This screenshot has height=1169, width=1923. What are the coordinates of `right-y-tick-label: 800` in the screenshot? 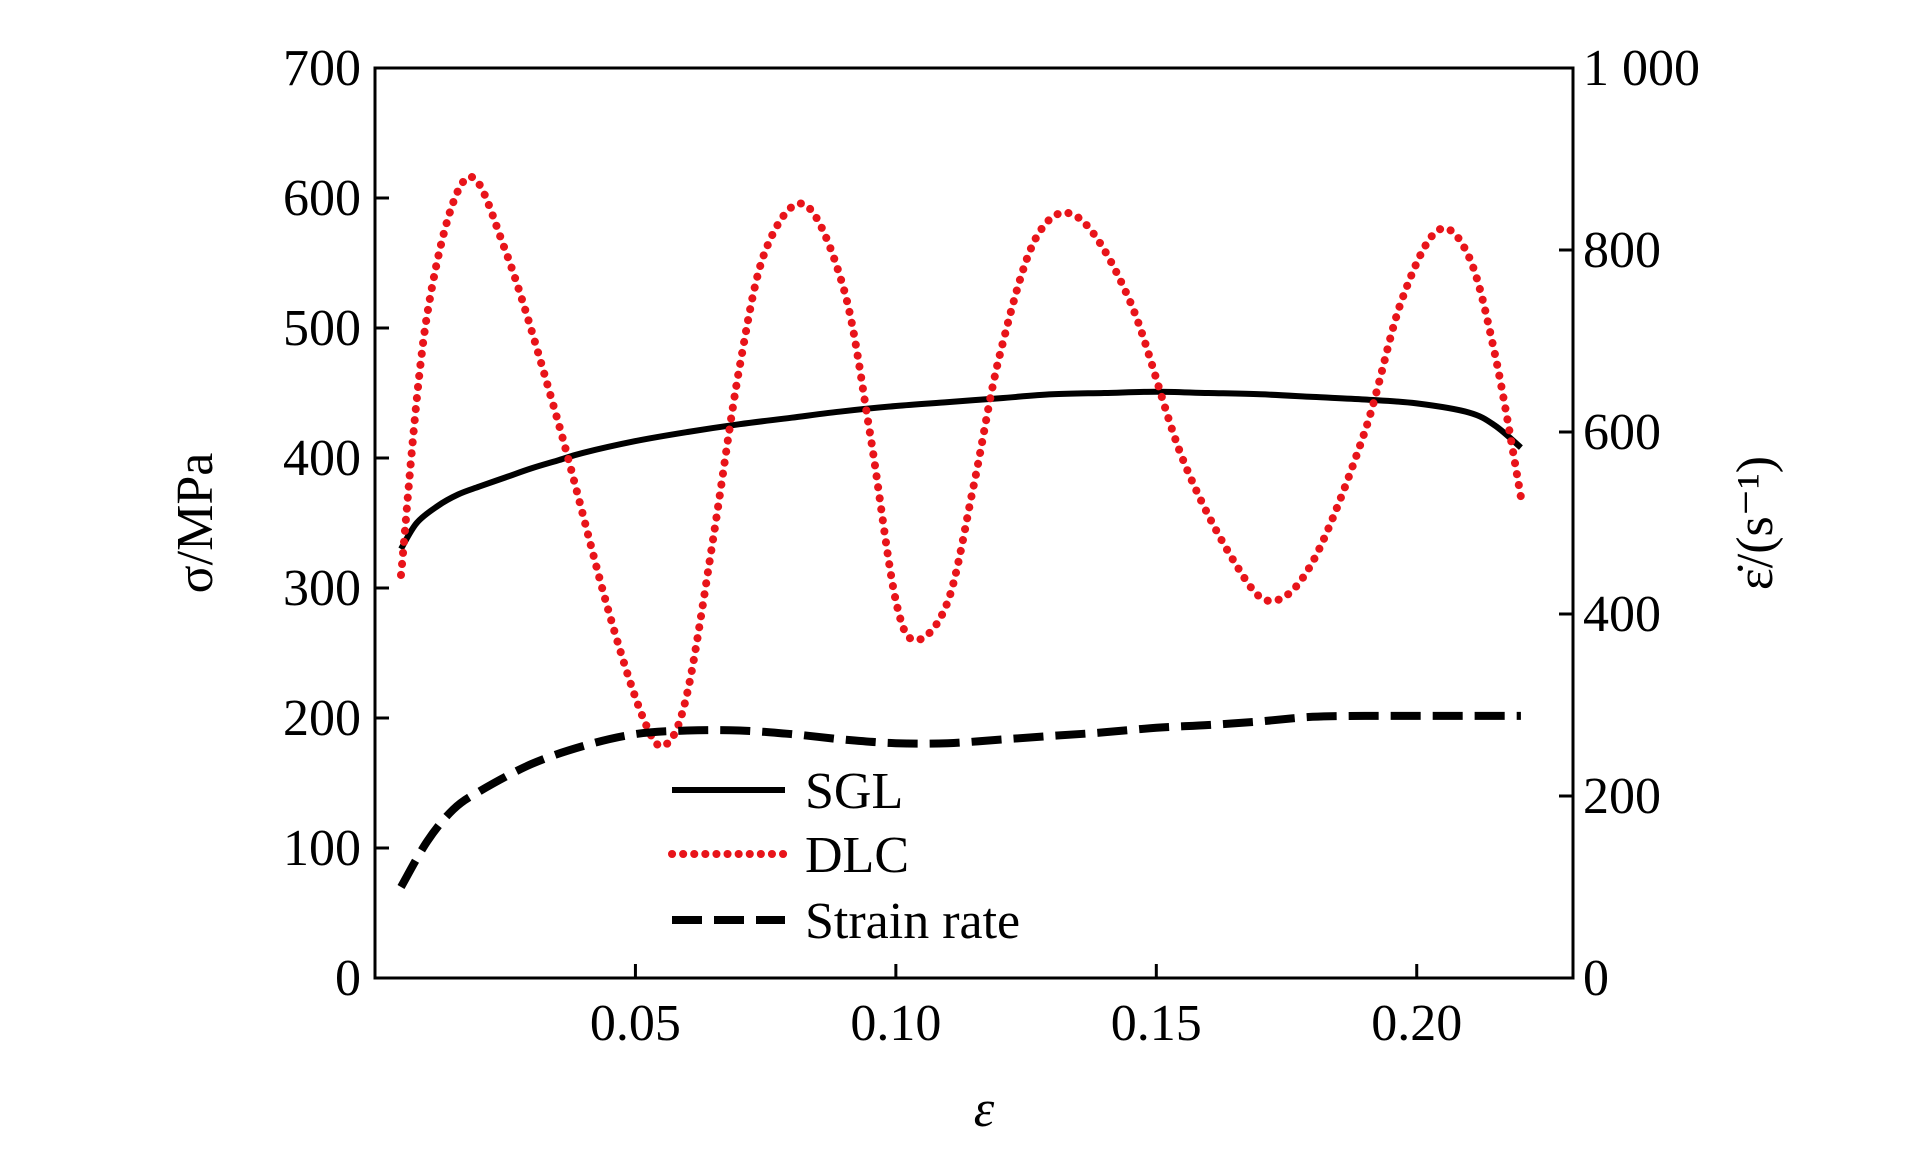 It's located at (1622, 250).